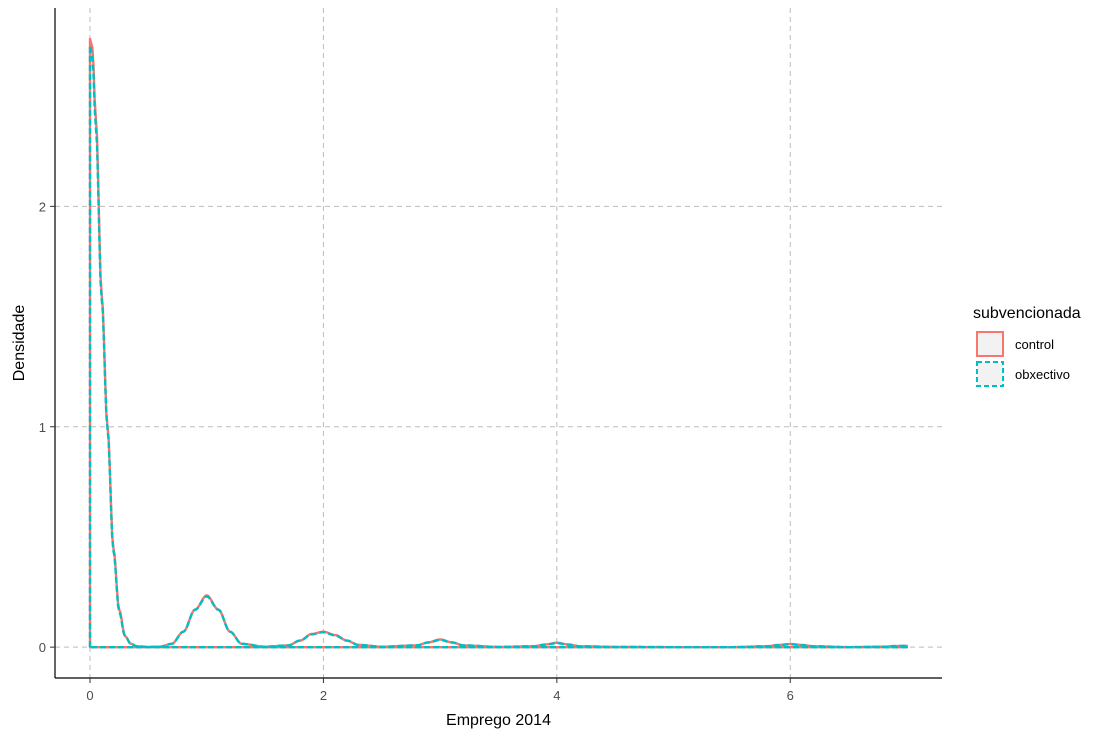 The width and height of the screenshot is (1117, 733). I want to click on legend-title: subvencionada, so click(1027, 313).